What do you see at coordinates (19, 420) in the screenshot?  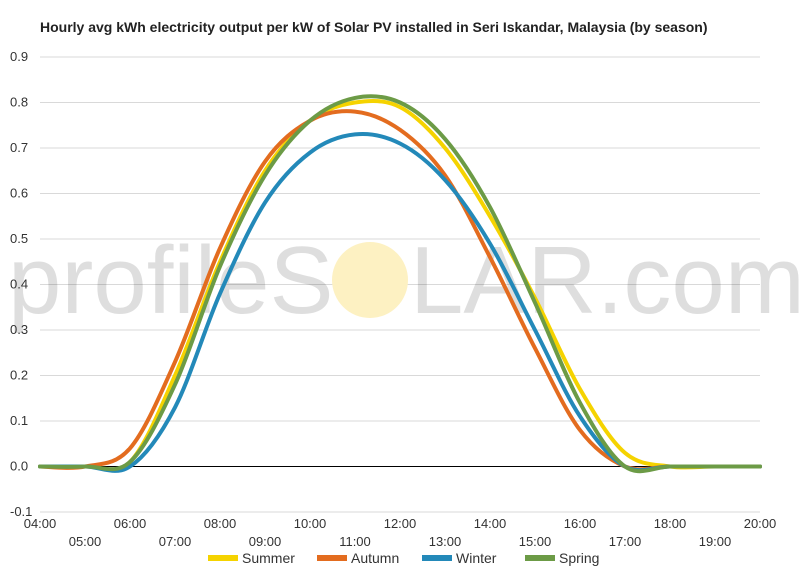 I see `y-tick-label: 0.1` at bounding box center [19, 420].